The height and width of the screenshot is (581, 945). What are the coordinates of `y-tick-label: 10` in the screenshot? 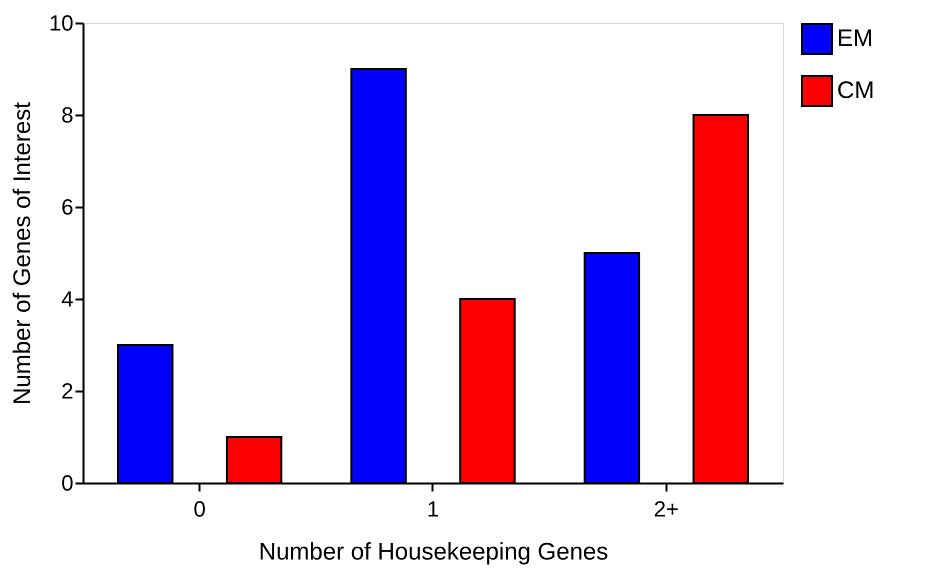 It's located at (61, 23).